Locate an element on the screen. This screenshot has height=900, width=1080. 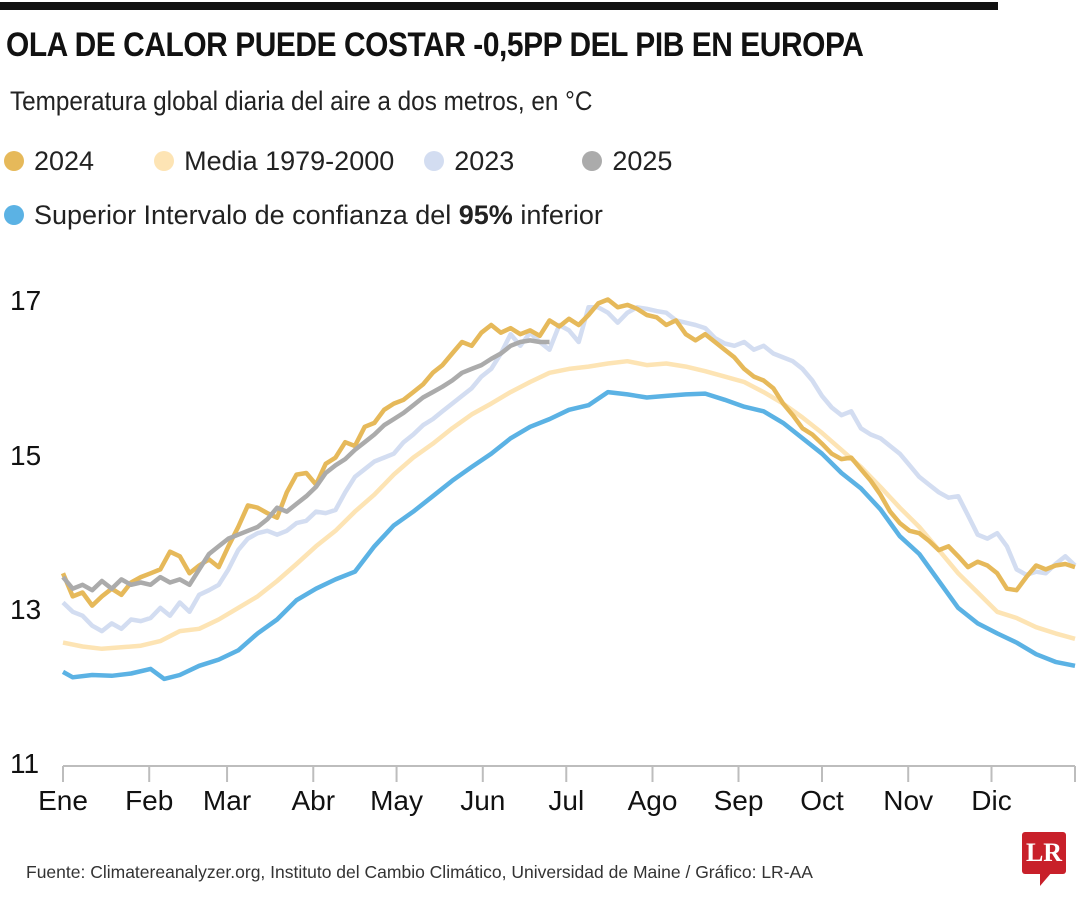
series-line-2025 is located at coordinates (305, 465).